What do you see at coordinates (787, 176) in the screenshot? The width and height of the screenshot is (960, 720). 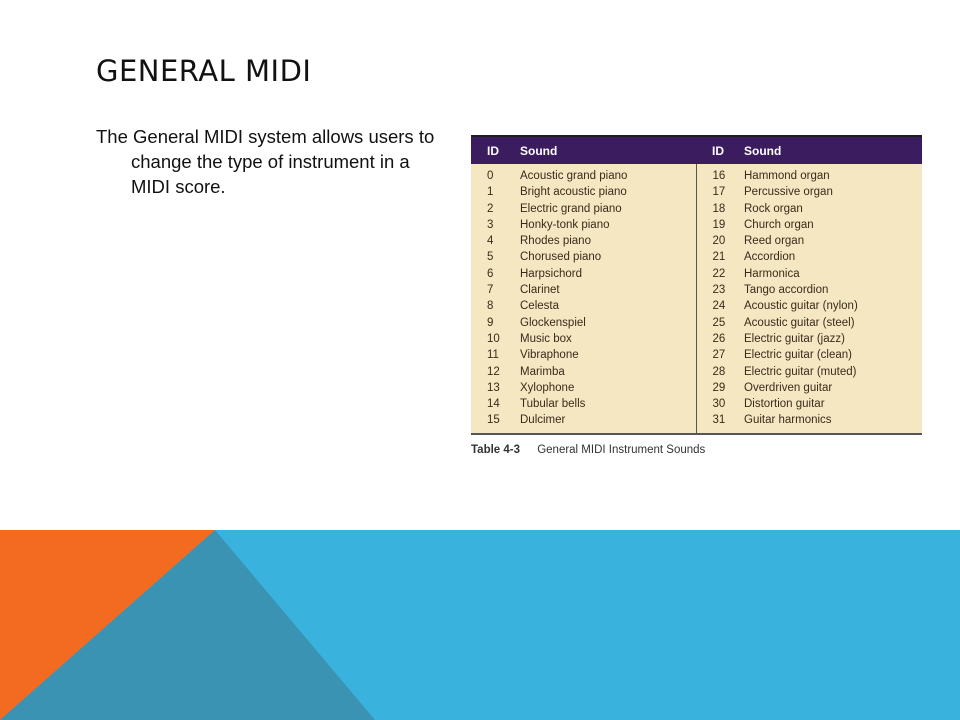 I see `cell-sound: Hammond organ` at bounding box center [787, 176].